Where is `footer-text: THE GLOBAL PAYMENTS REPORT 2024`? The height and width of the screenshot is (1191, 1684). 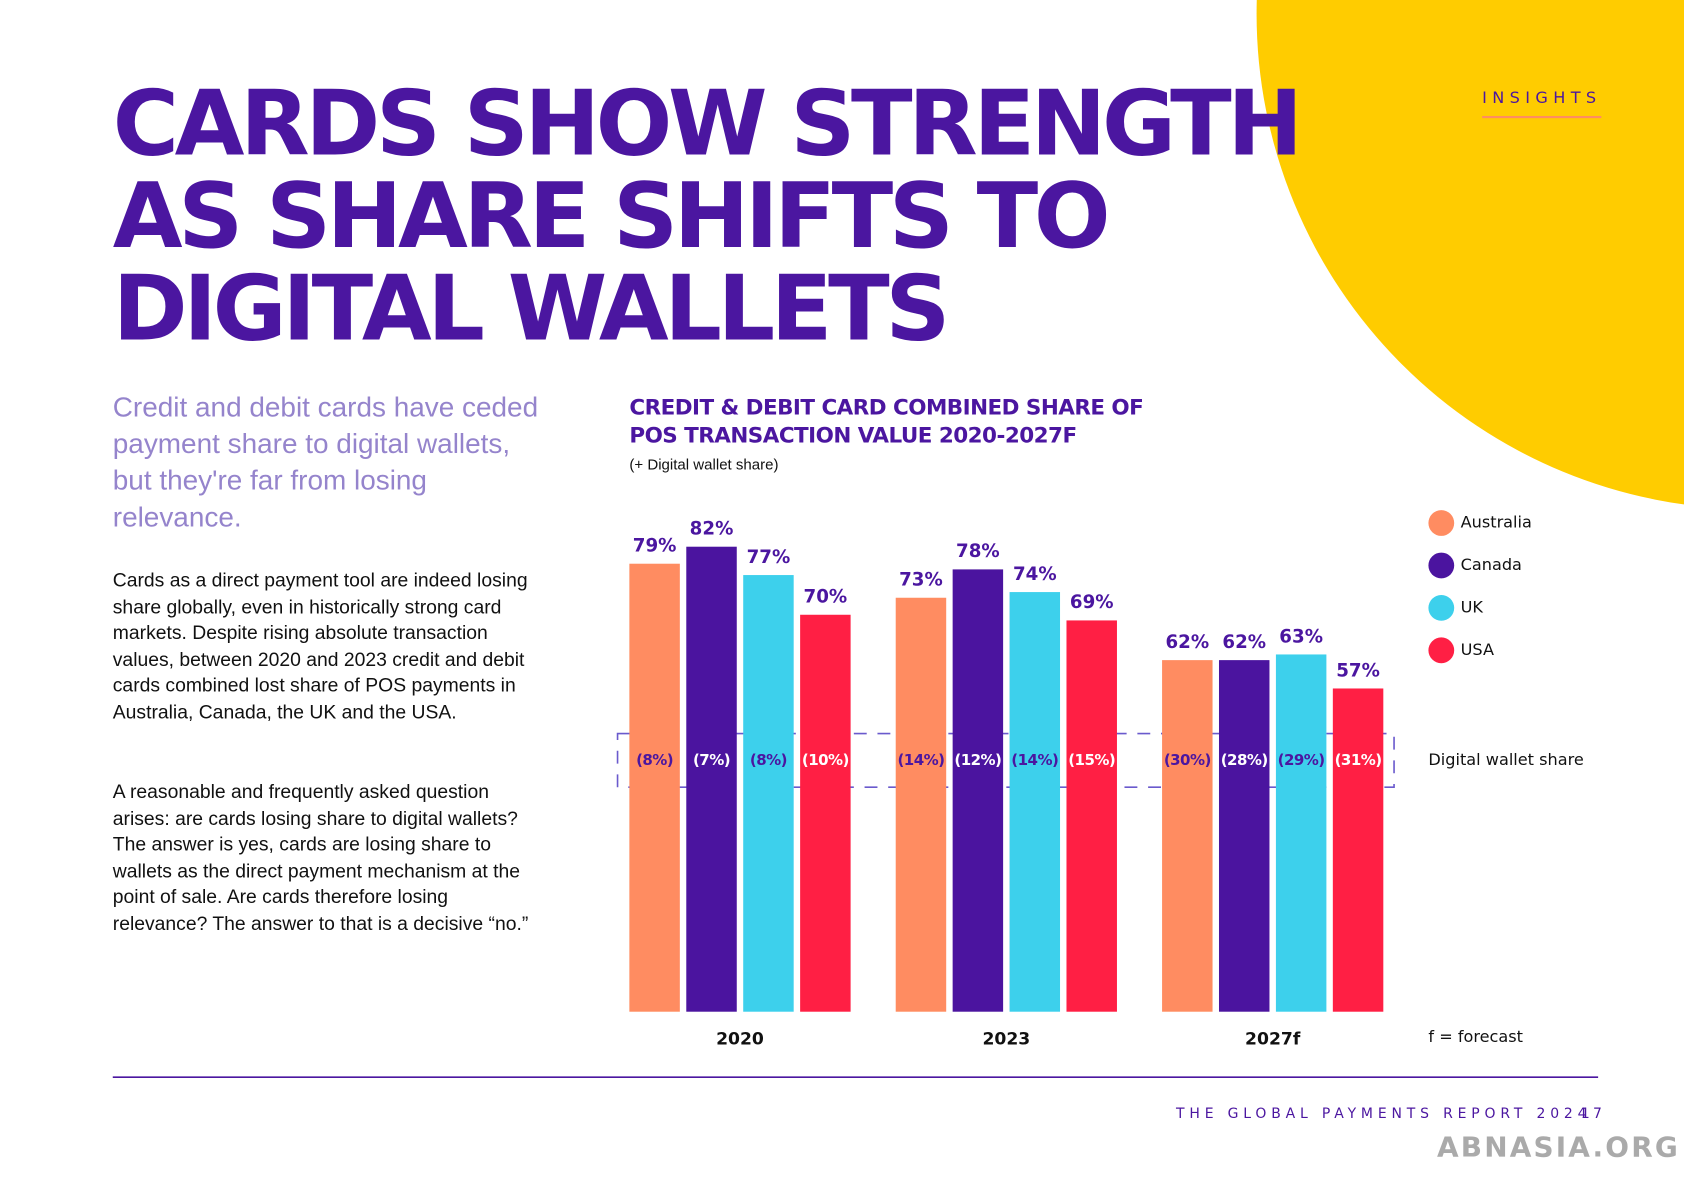
footer-text: THE GLOBAL PAYMENTS REPORT 2024 is located at coordinates (1384, 1114).